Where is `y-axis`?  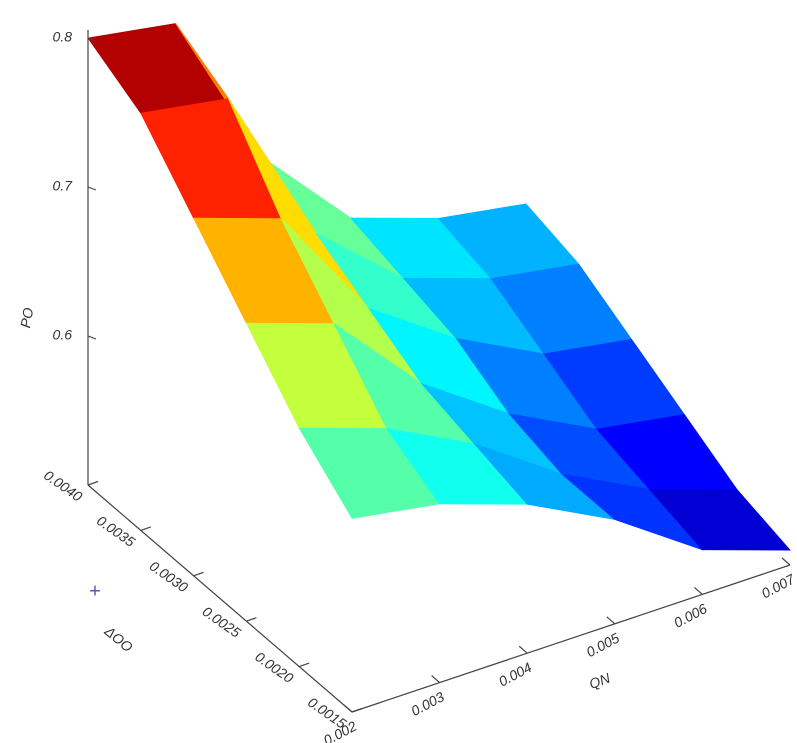
y-axis is located at coordinates (220, 598).